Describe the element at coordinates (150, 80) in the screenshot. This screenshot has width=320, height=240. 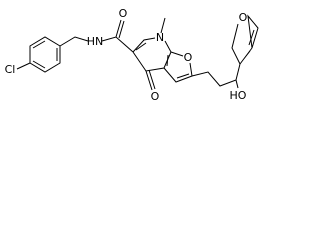
I see `ketone-carbonyl` at that location.